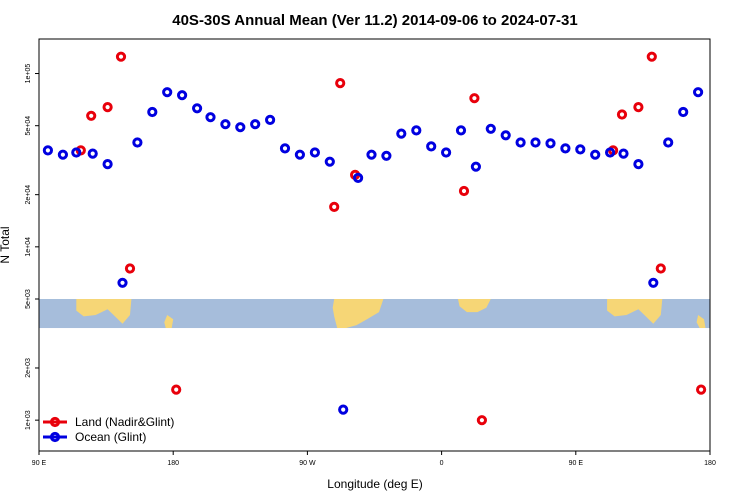 Image resolution: width=750 pixels, height=500 pixels. I want to click on legend: Land (Nadir&Glint) Ocean (Glint), so click(108, 429).